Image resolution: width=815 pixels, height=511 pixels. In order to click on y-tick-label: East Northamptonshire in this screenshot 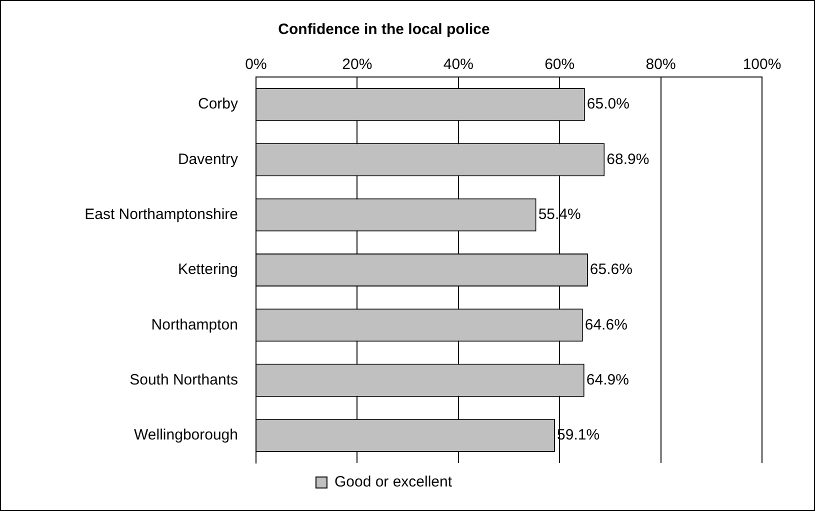, I will do `click(161, 214)`.